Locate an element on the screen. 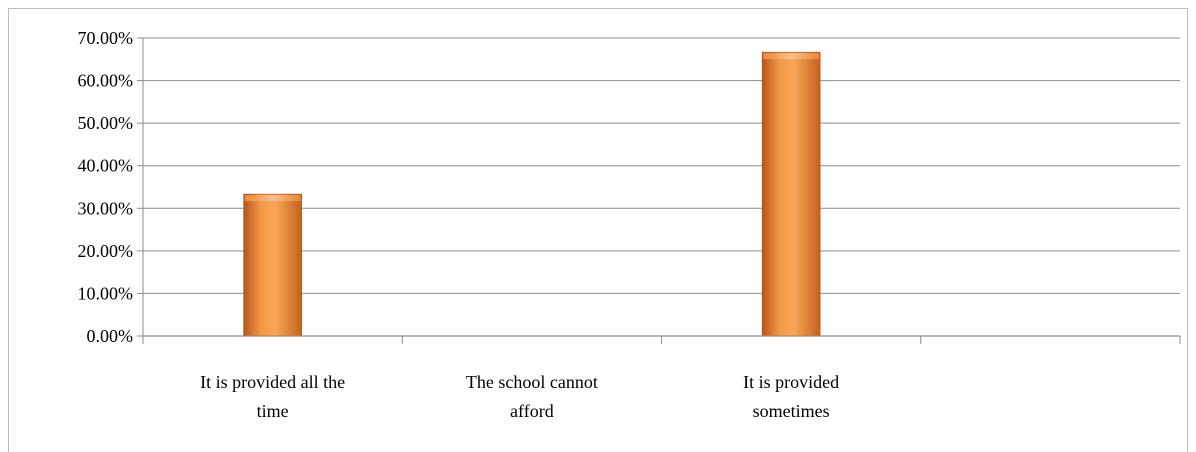  x-category-label: The school cannot is located at coordinates (532, 382).